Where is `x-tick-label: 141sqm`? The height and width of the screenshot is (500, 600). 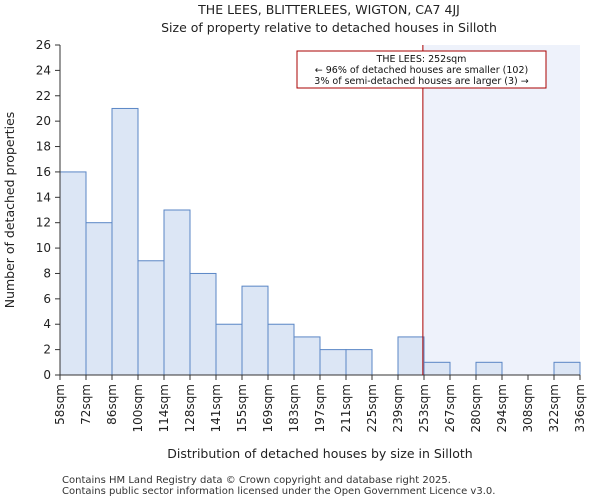
x-tick-label: 141sqm is located at coordinates (216, 408).